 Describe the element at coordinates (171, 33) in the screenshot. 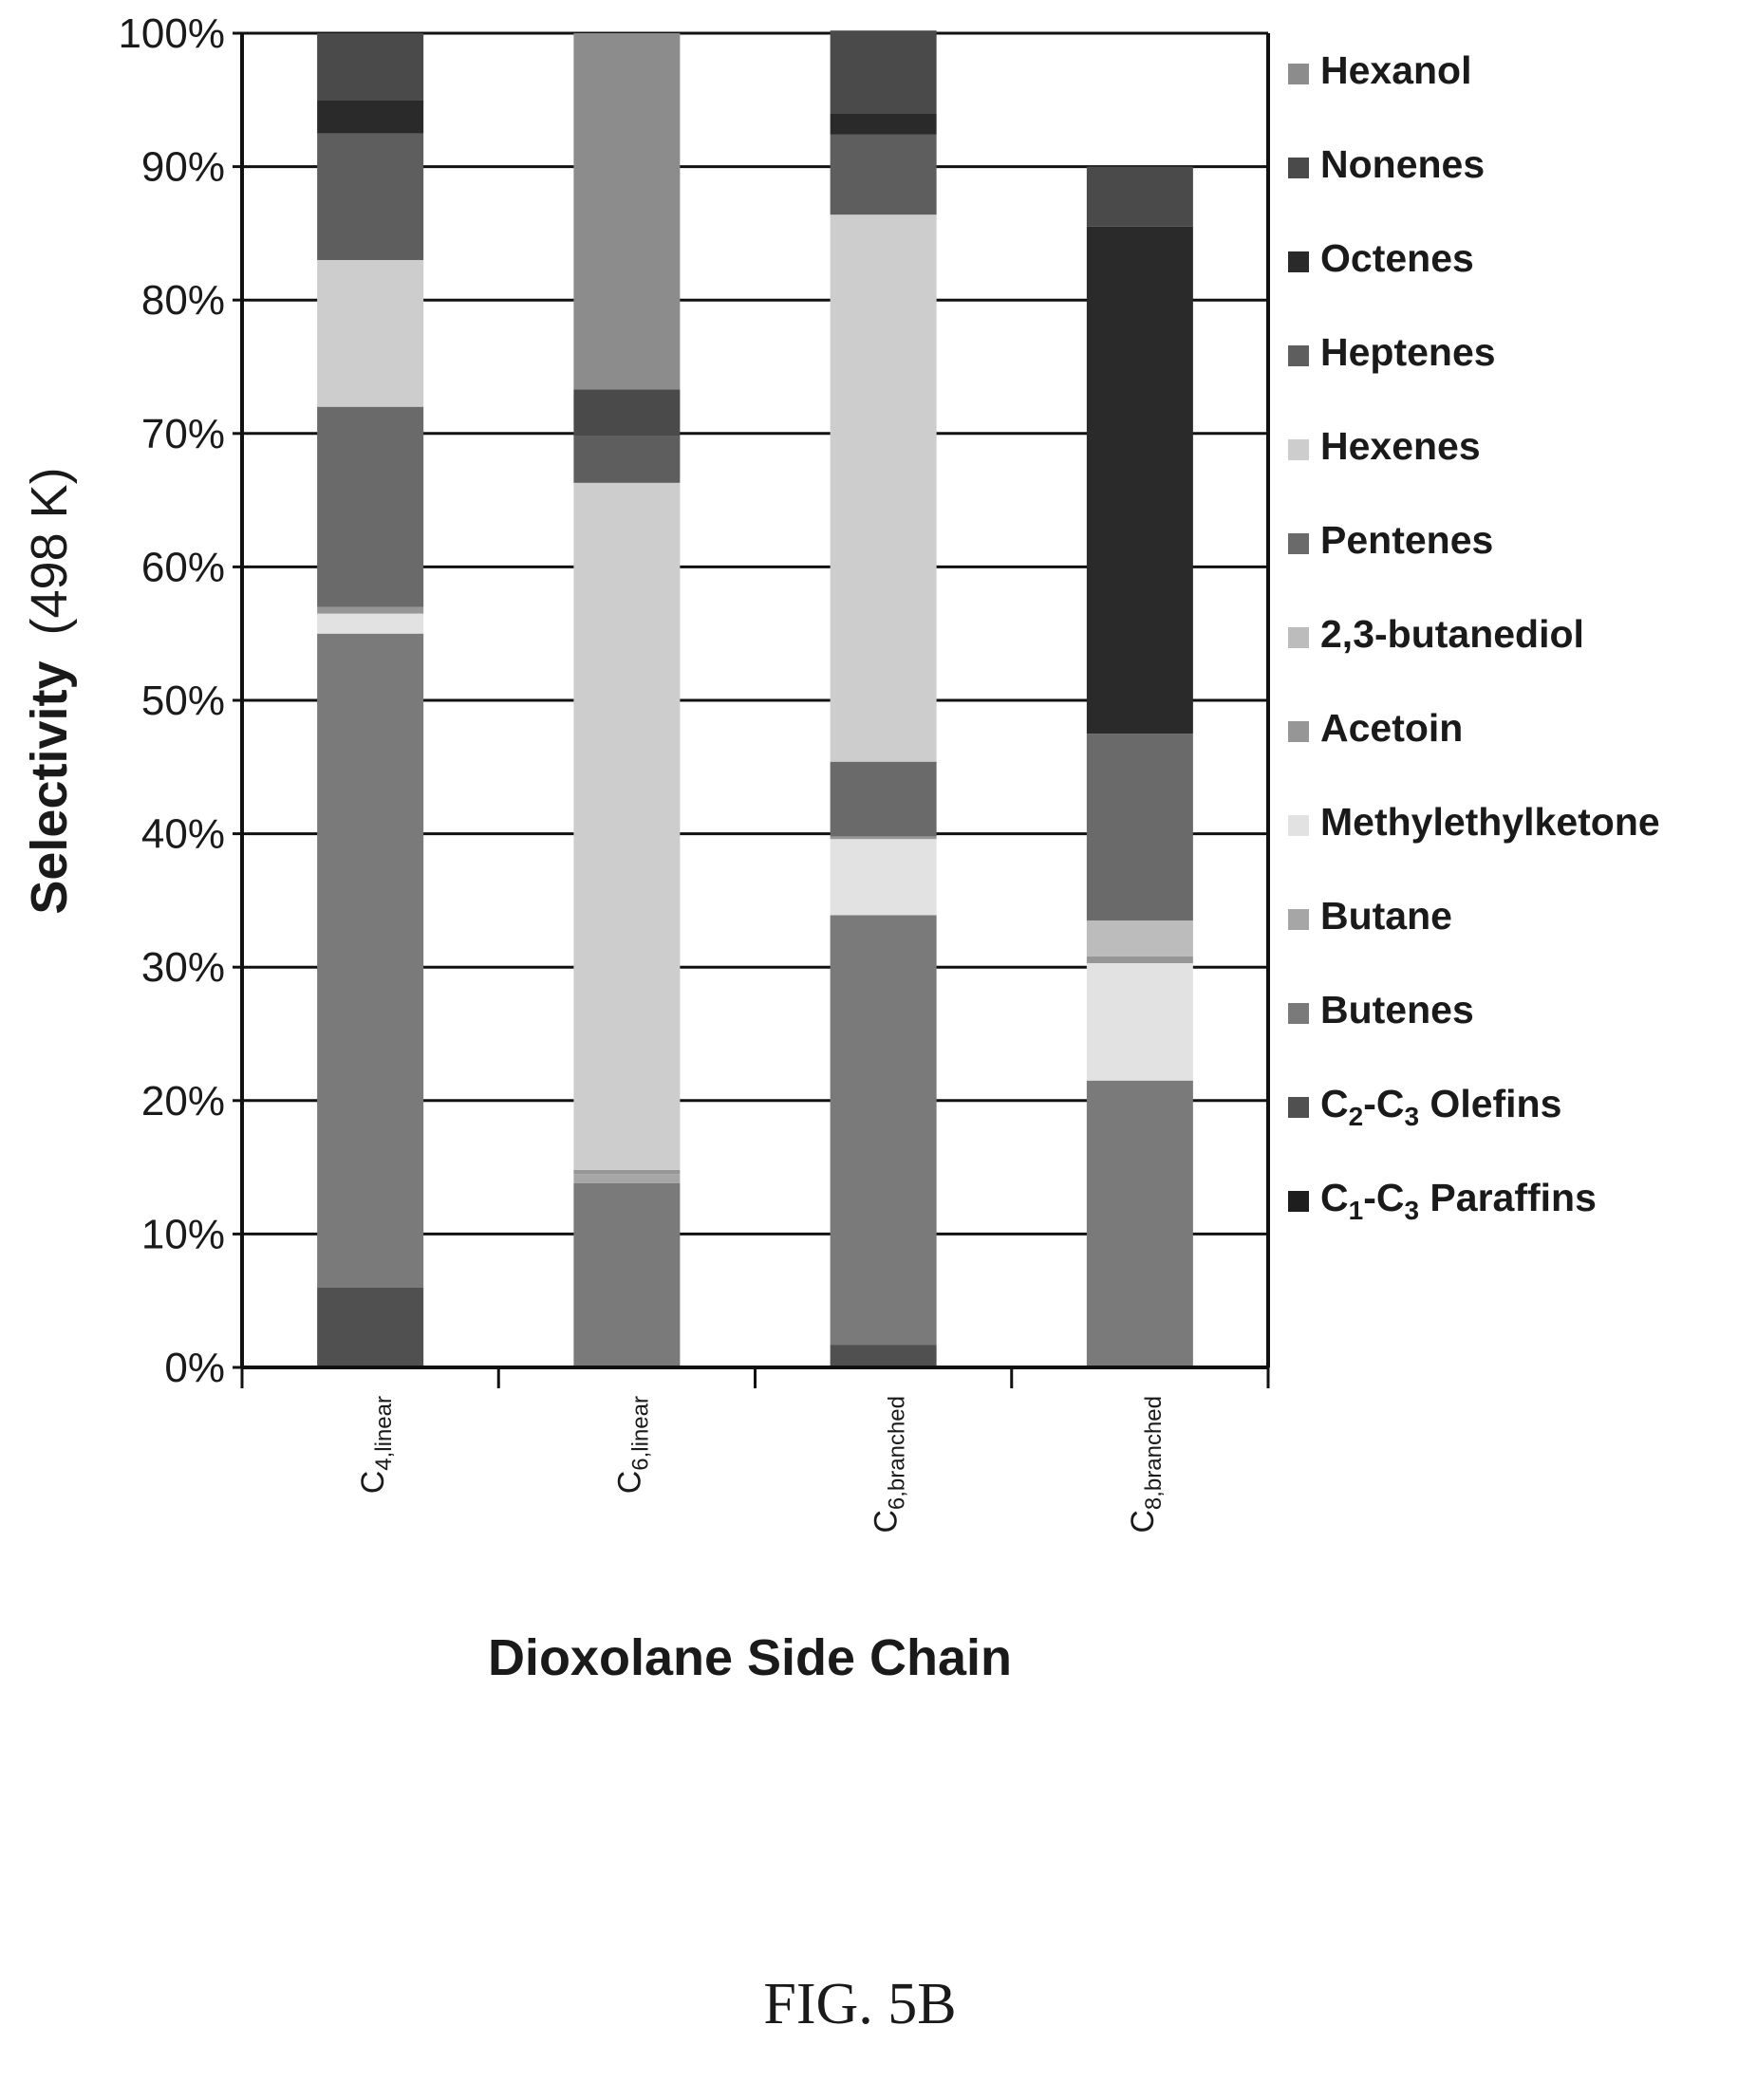

I see `y-tick-label: 100%` at that location.